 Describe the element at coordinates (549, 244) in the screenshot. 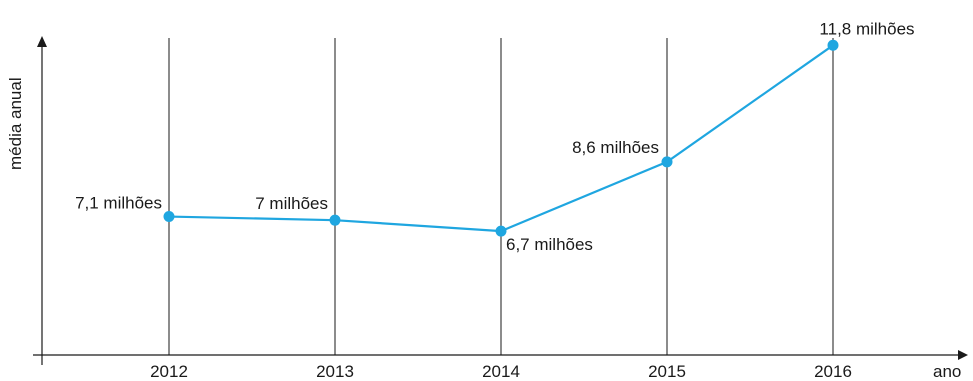

I see `data-label-2014: 6,7 milhões` at that location.